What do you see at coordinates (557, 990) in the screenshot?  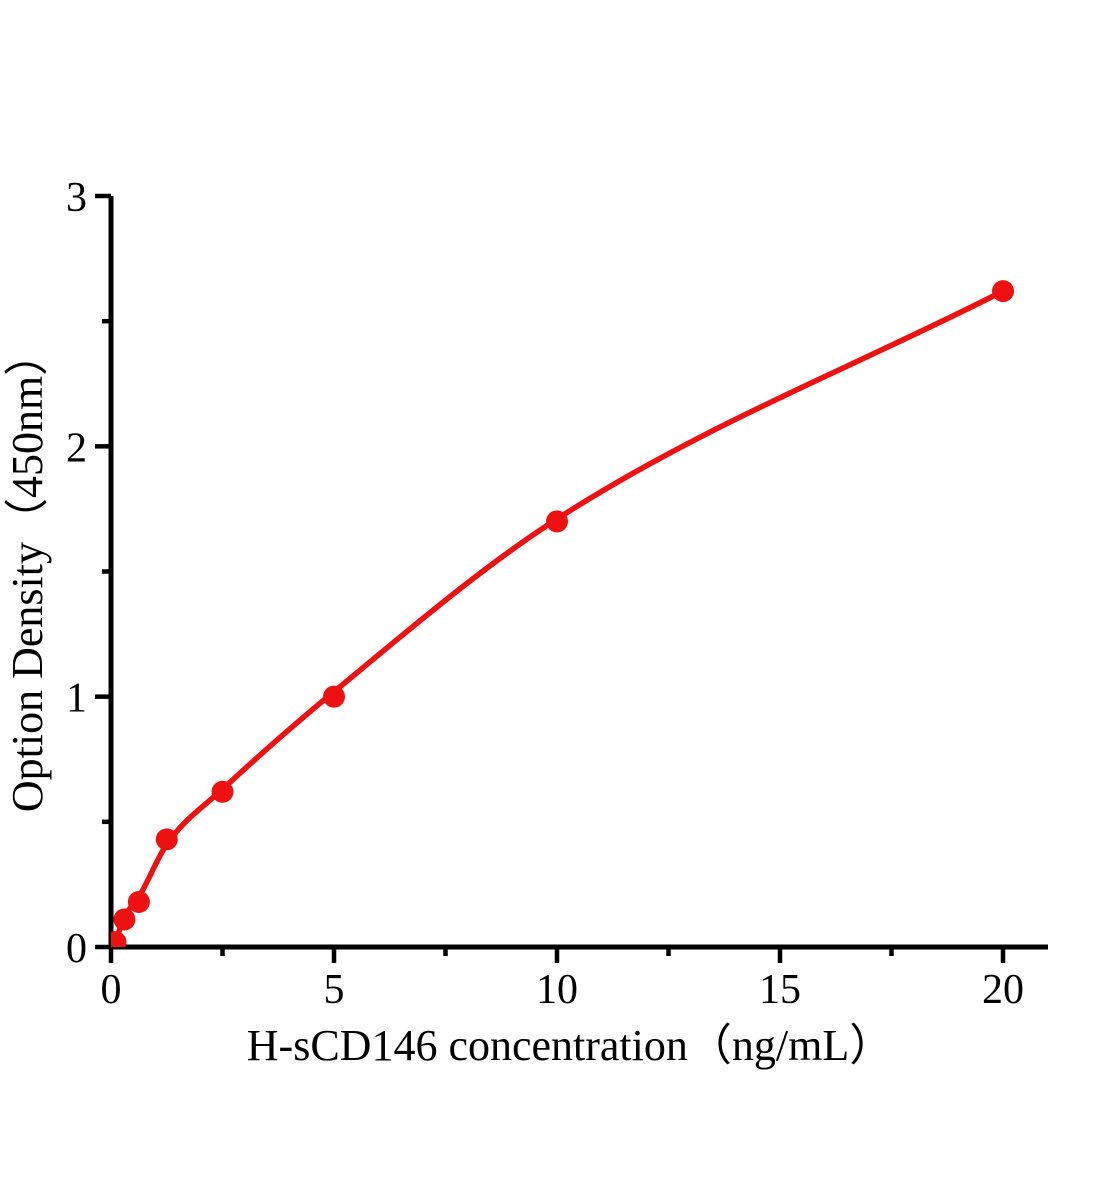 I see `x-tick-label: 10` at bounding box center [557, 990].